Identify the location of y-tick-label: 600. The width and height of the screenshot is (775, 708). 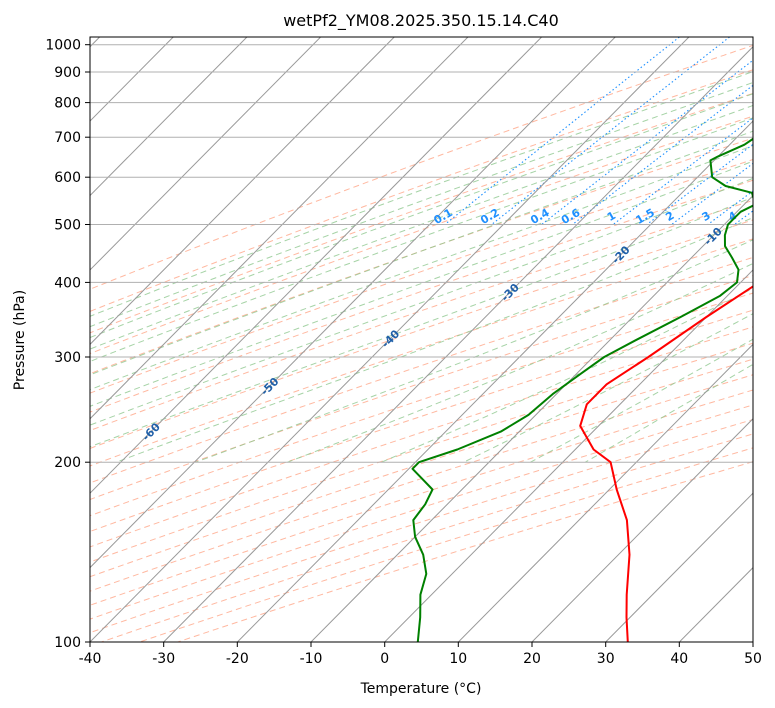
(67, 178).